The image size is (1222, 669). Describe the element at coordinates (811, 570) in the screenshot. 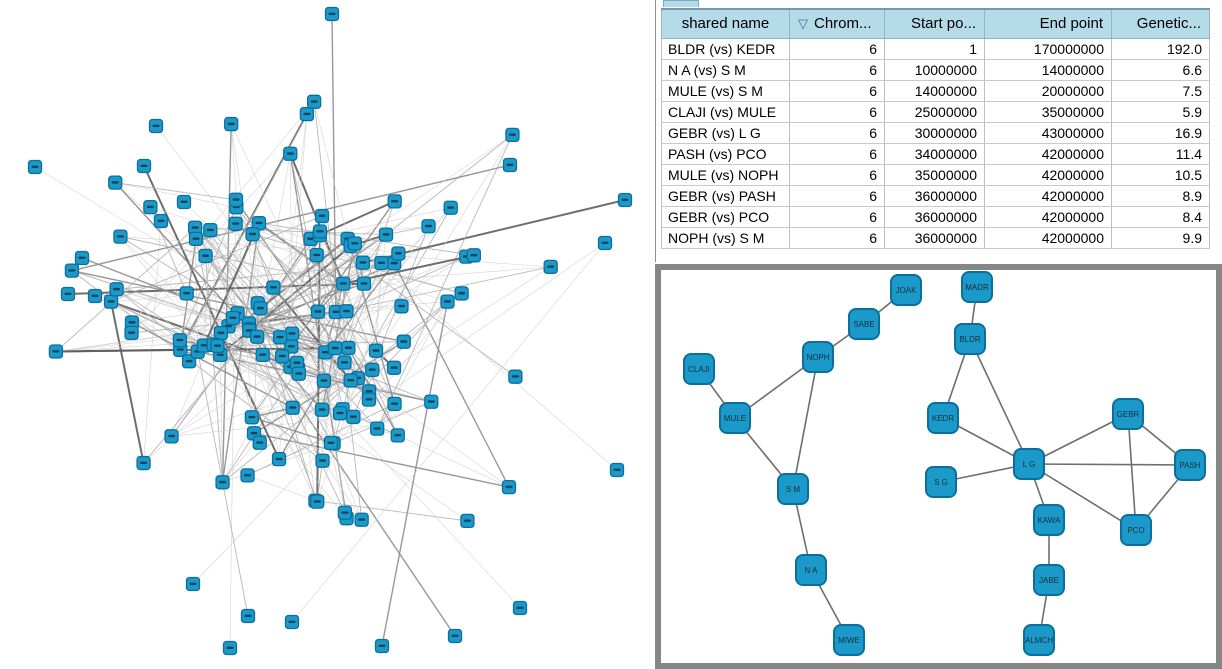

I see `node-N A` at that location.